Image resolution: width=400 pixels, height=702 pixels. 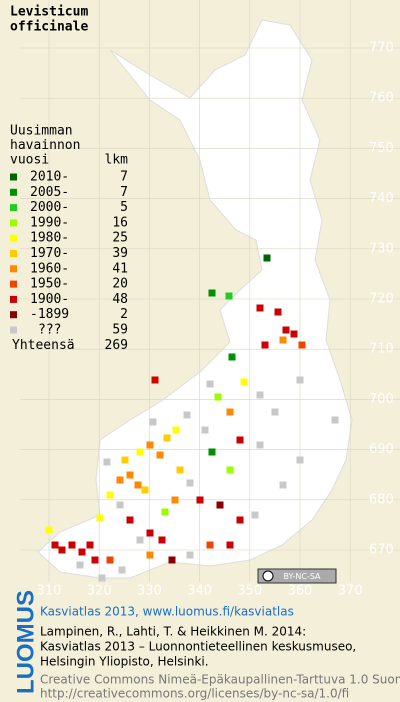 I want to click on grid-label: 760, so click(x=381, y=98).